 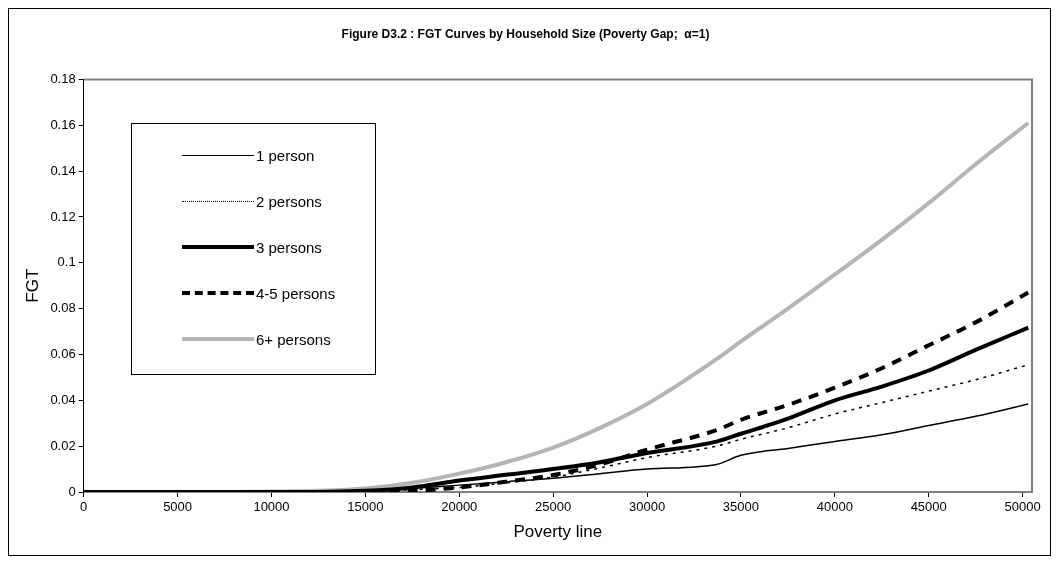 I want to click on x-axis-title: Poverty line, so click(x=558, y=532).